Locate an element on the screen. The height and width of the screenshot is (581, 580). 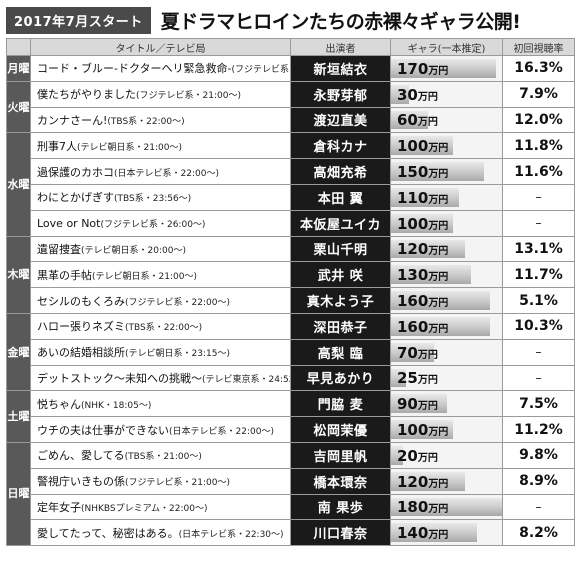
broadcast-info: (フジテレビ系・21:00〜) is located at coordinates (260, 70).